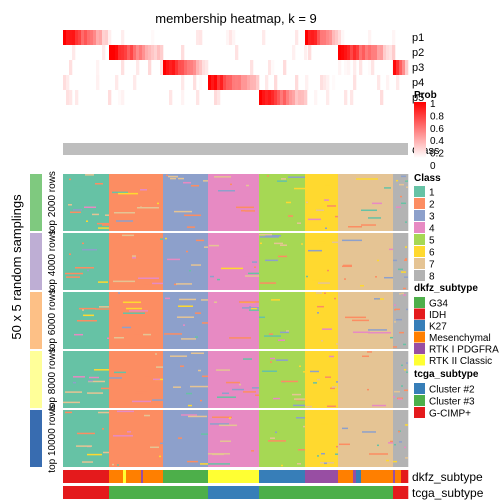  I want to click on prob-row-label: p3, so click(418, 68).